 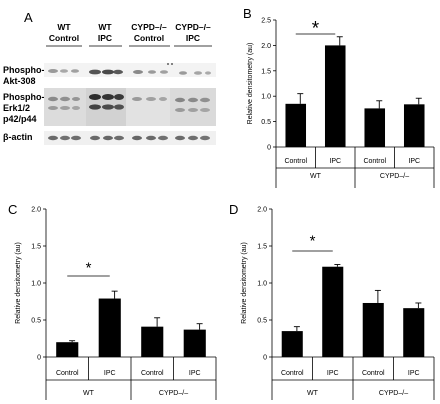 I want to click on blot-col-4-line2: IPC, so click(x=193, y=38).